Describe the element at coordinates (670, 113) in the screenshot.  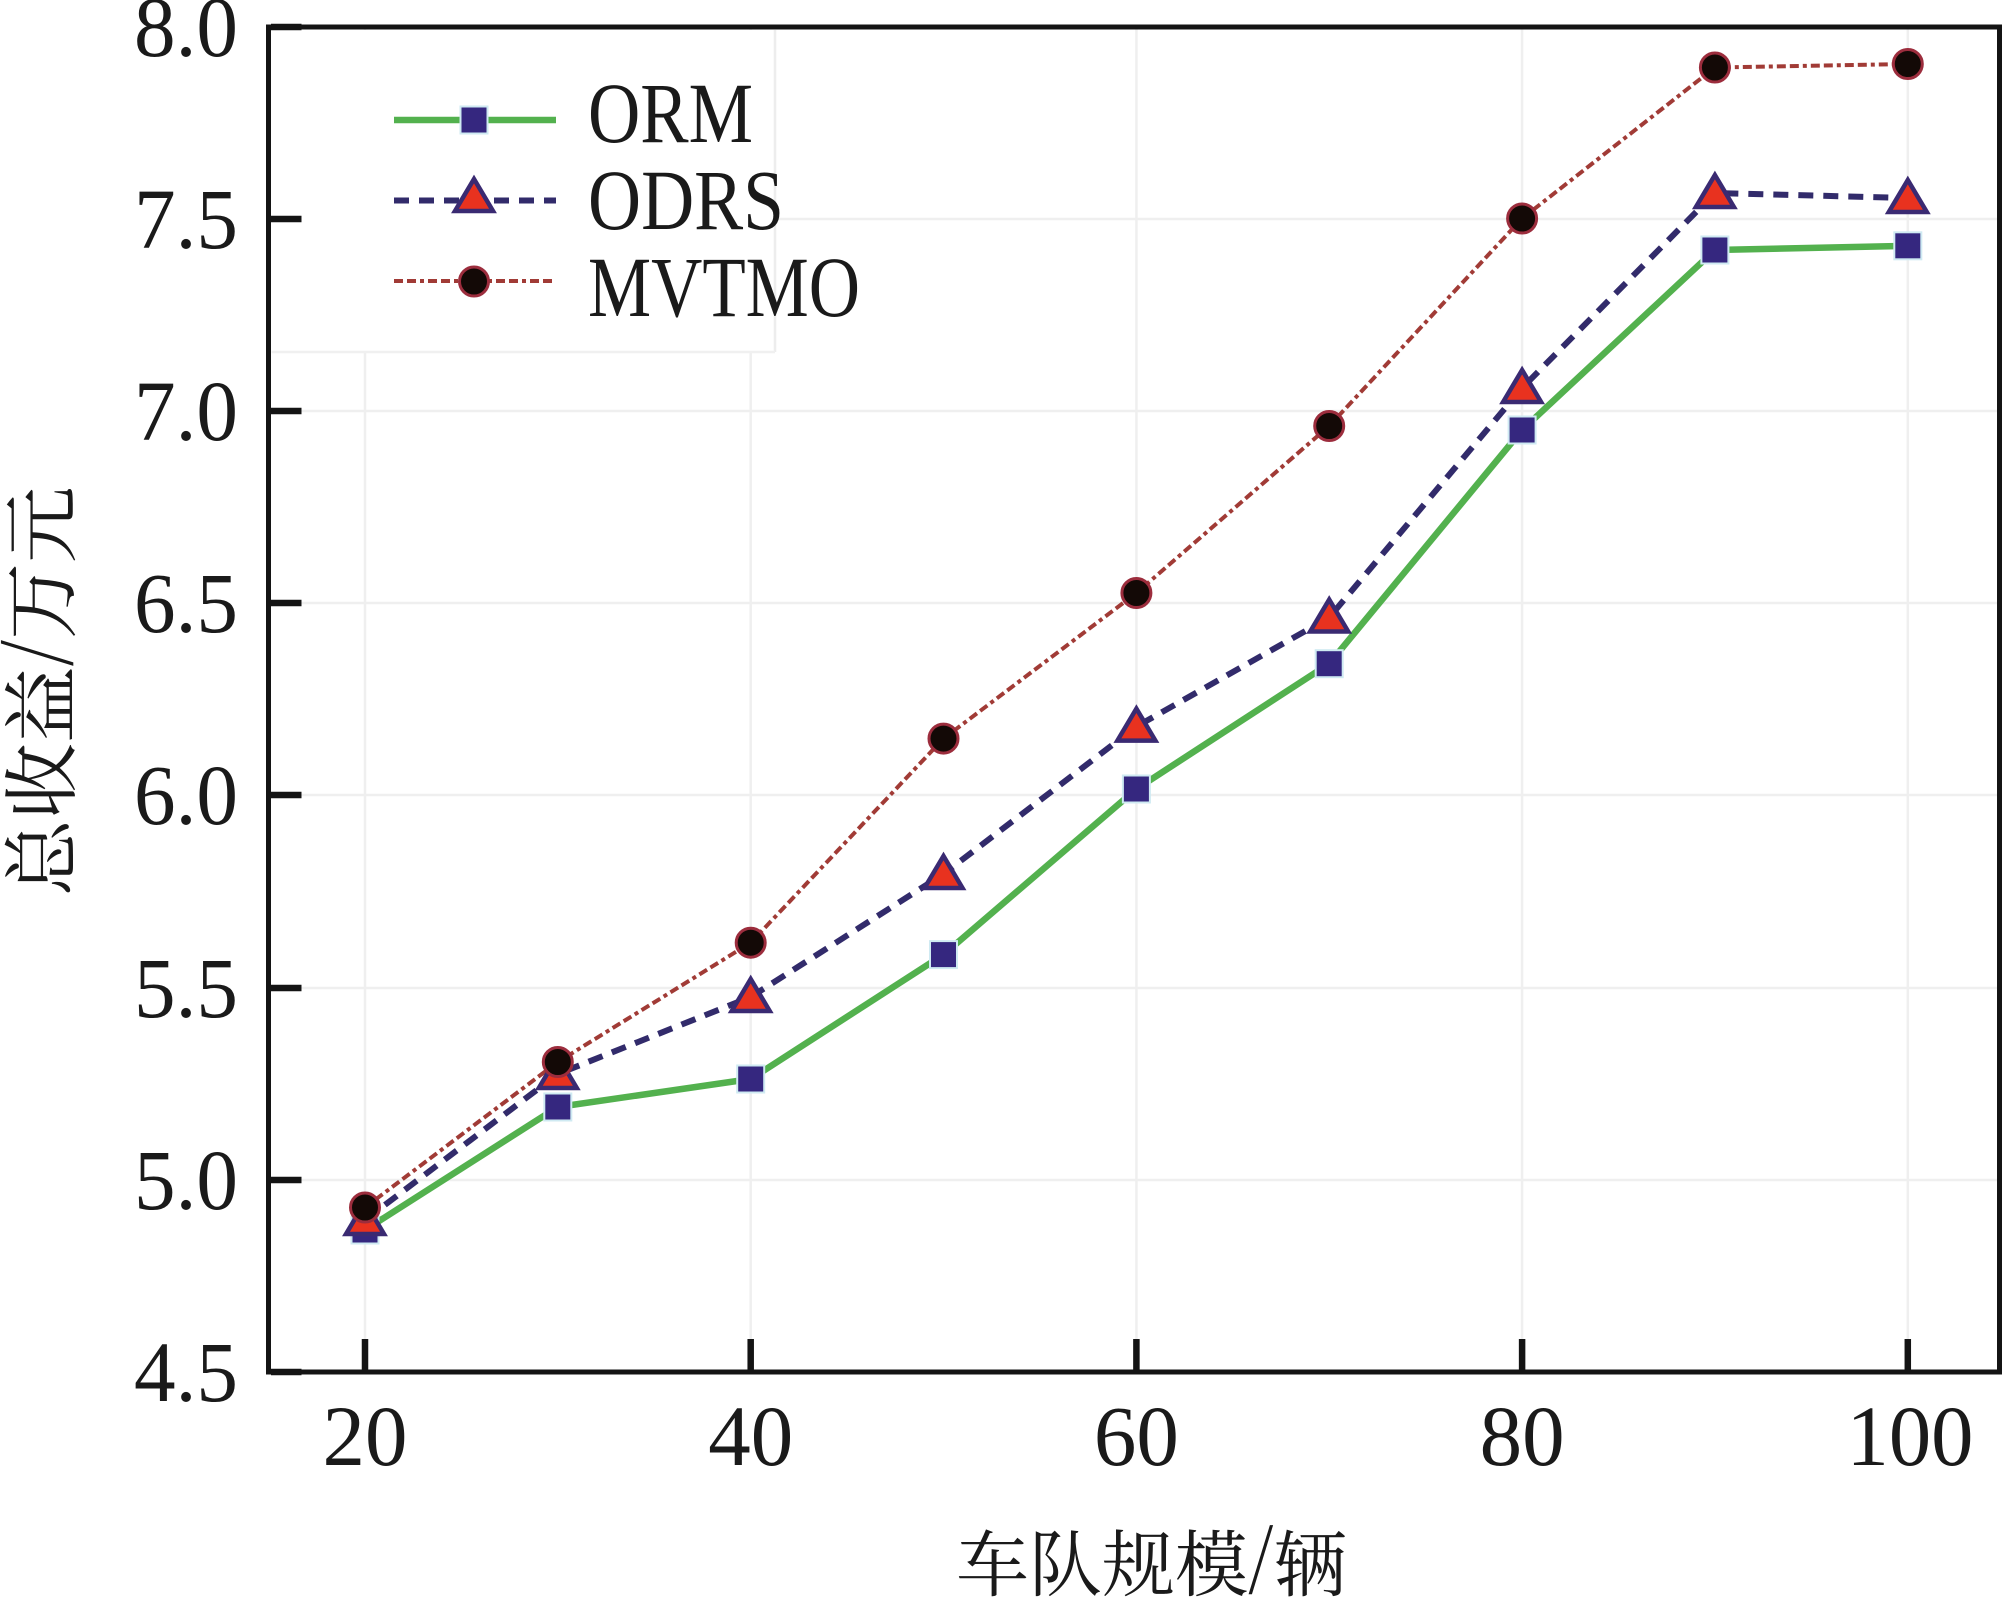
I see `svg-text: ORM` at that location.